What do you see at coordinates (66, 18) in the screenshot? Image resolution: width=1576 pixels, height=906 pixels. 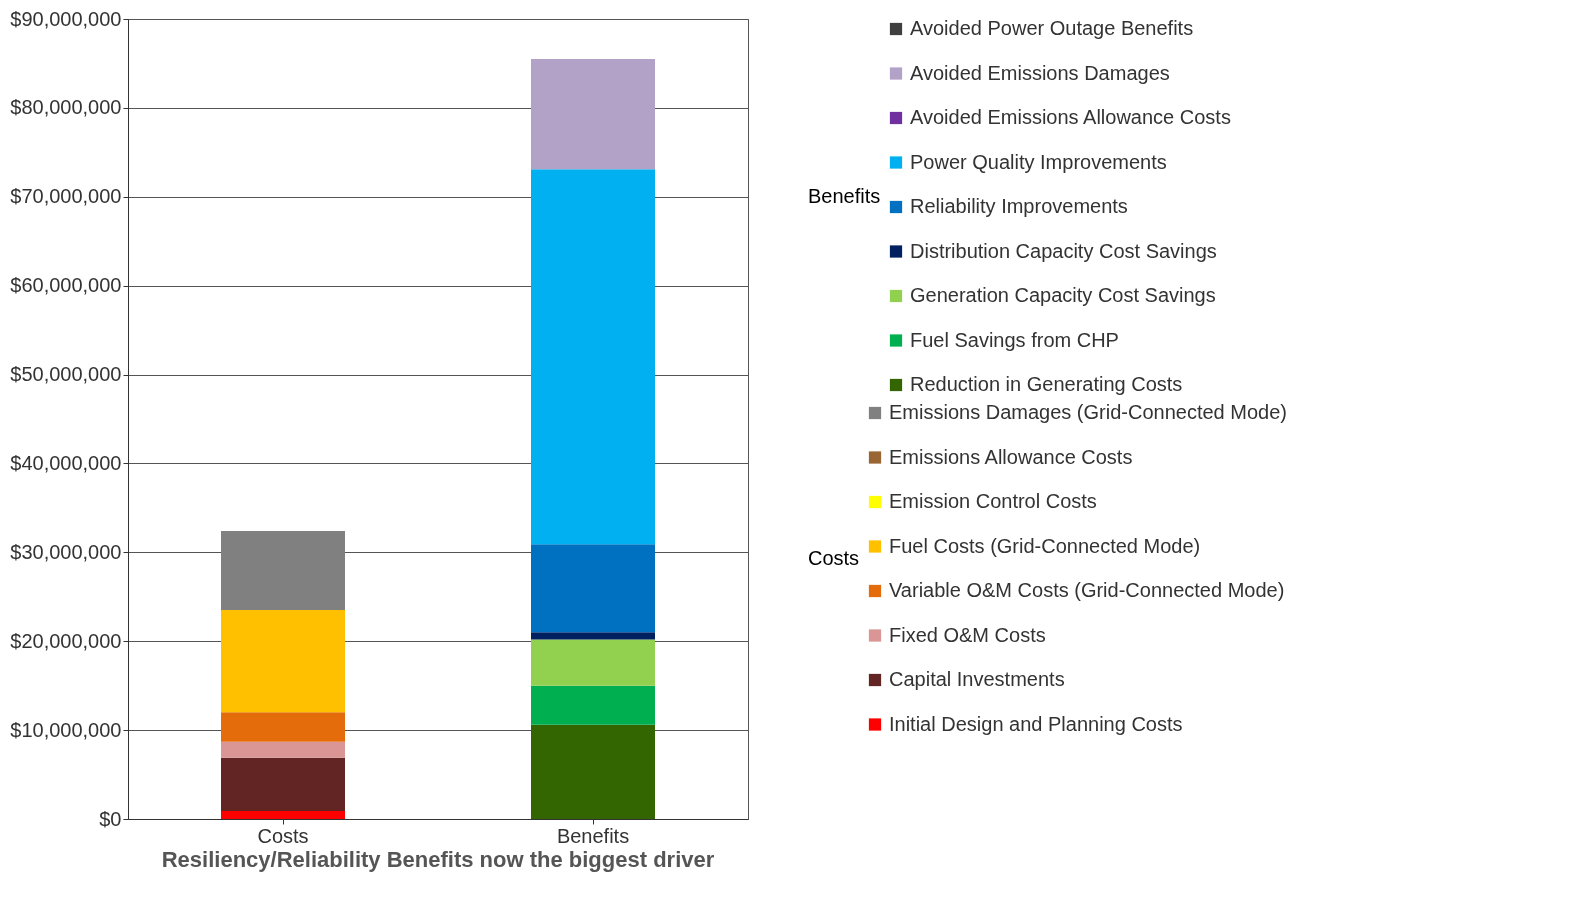 I see `y-tick-label: $90,000,000` at bounding box center [66, 18].